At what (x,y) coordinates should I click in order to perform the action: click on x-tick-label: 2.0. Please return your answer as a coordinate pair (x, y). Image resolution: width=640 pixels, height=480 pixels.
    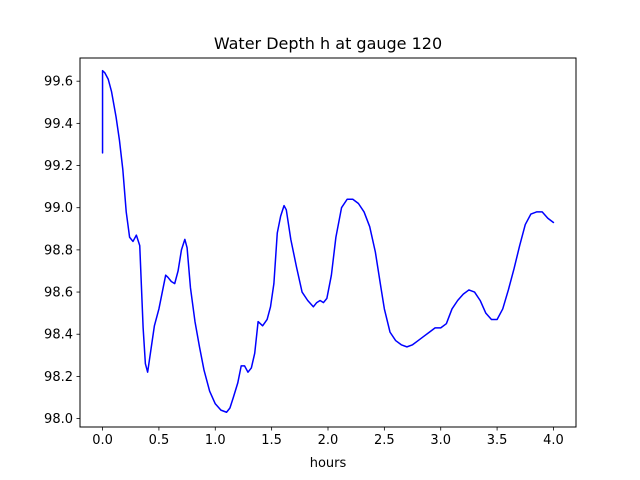
    Looking at the image, I should click on (328, 440).